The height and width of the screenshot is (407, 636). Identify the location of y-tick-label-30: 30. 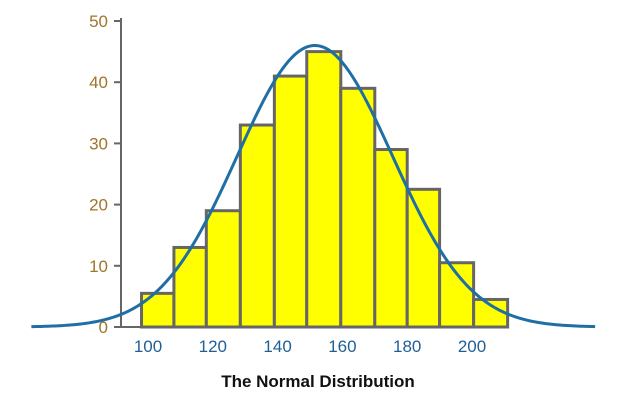
(98, 143).